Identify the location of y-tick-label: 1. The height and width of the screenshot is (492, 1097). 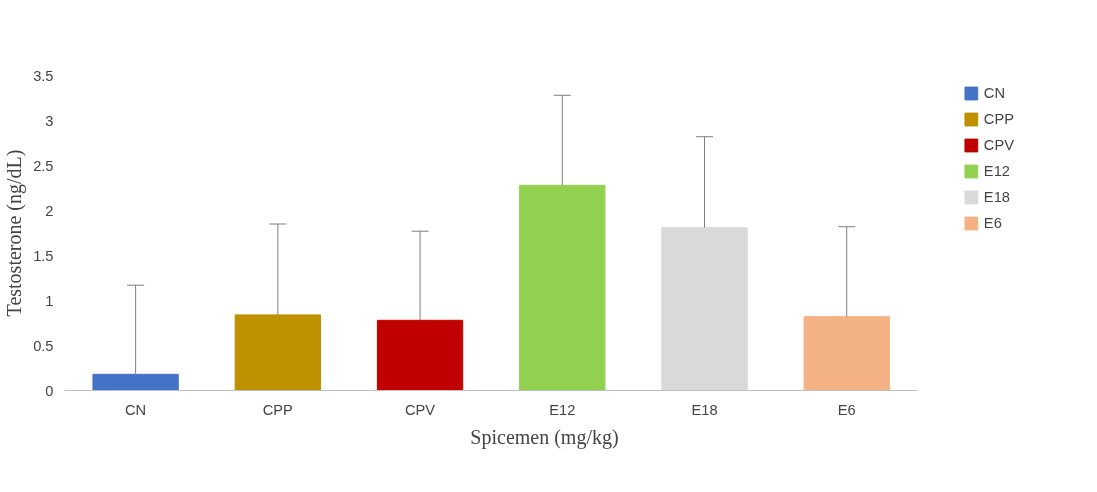
(49, 300).